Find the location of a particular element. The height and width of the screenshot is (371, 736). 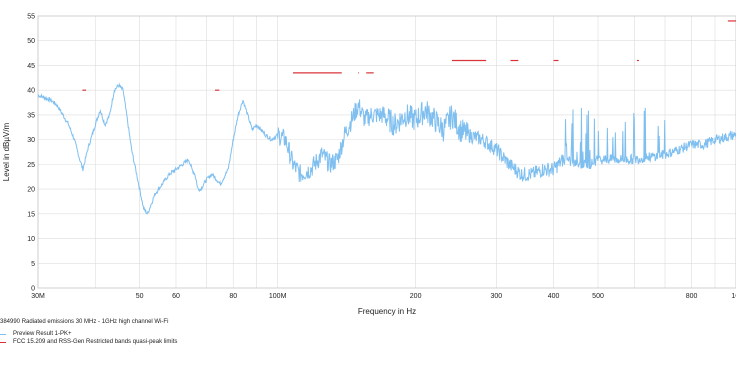

y-tick-label: 50 is located at coordinates (31, 41).